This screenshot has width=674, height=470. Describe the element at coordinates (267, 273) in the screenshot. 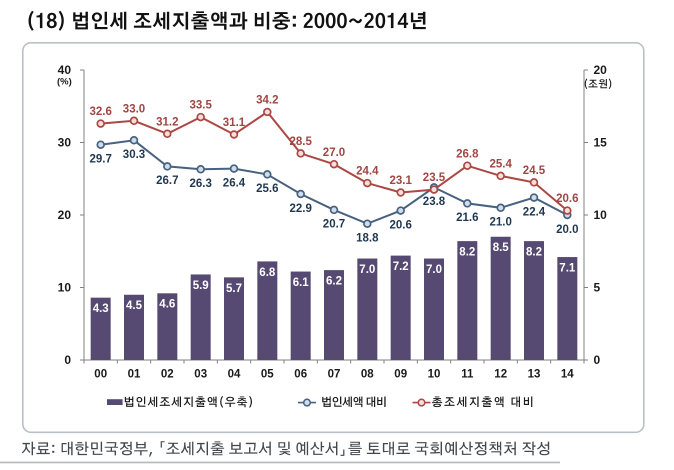

I see `svg-text: 6.8` at that location.